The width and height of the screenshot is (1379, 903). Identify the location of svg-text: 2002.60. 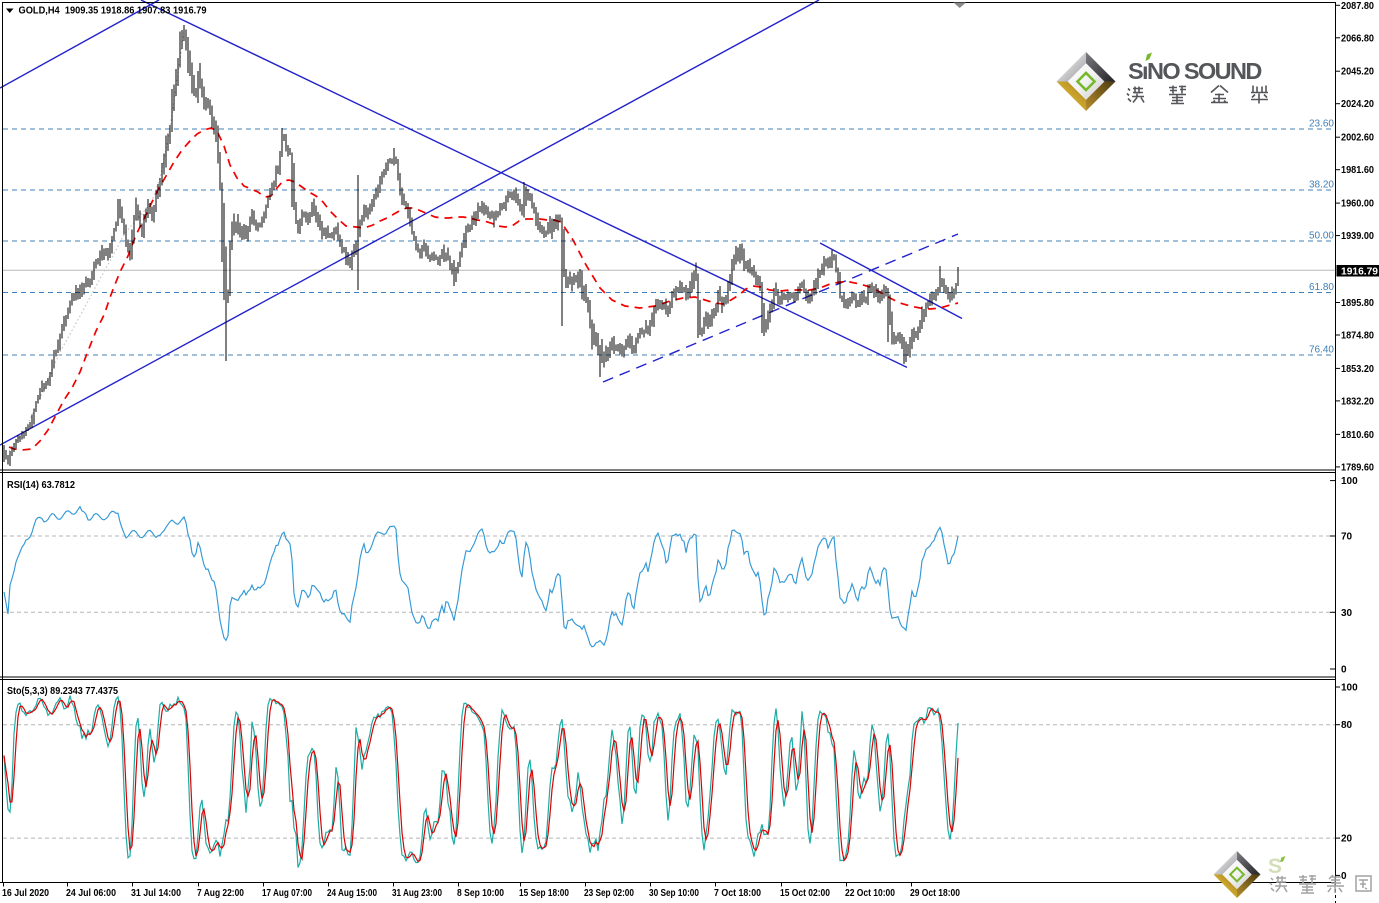
(1357, 138).